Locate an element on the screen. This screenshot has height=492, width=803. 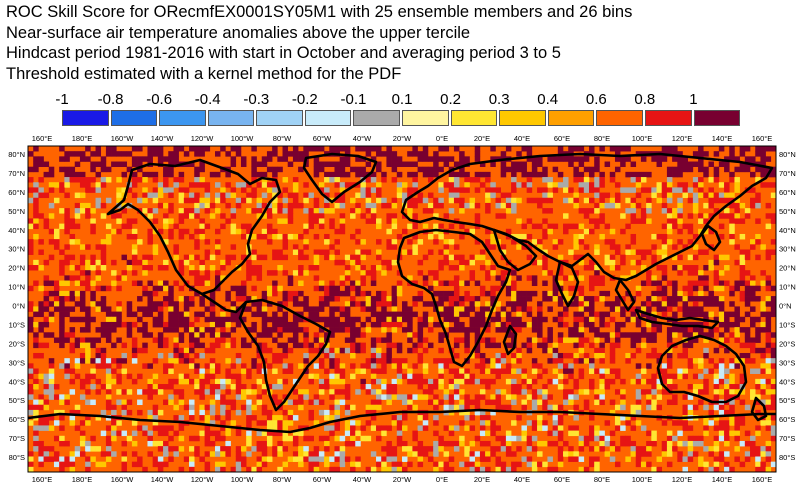
legend-label-6: -0.1 is located at coordinates (353, 99).